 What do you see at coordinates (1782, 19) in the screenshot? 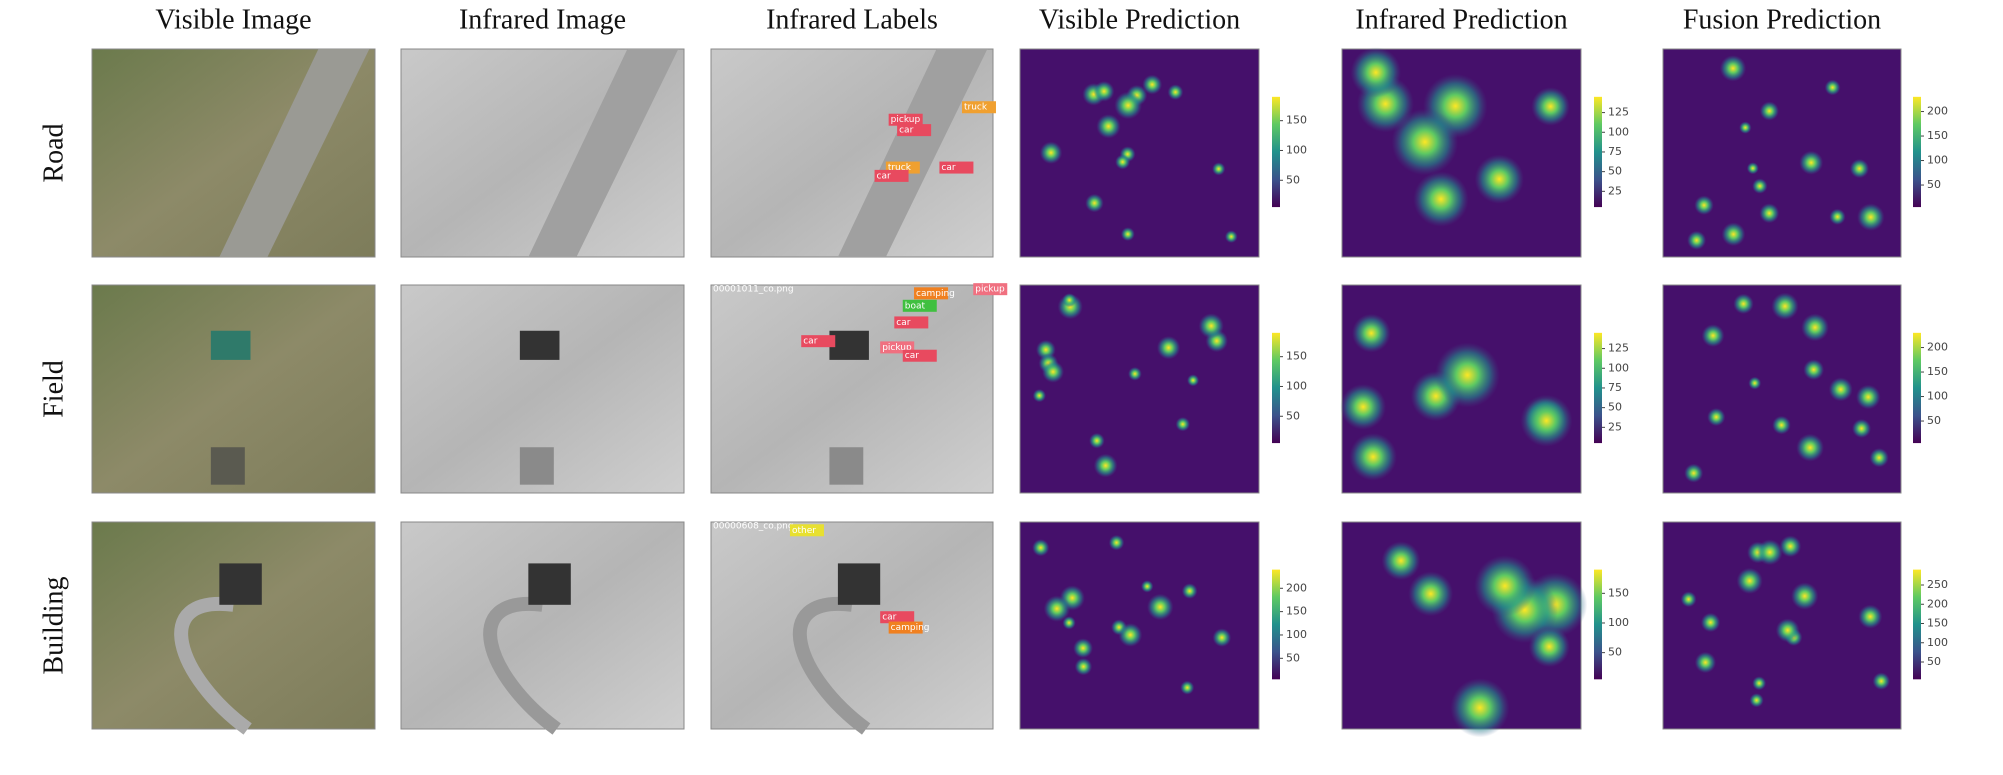
I see `column-header: Fusion Prediction` at bounding box center [1782, 19].